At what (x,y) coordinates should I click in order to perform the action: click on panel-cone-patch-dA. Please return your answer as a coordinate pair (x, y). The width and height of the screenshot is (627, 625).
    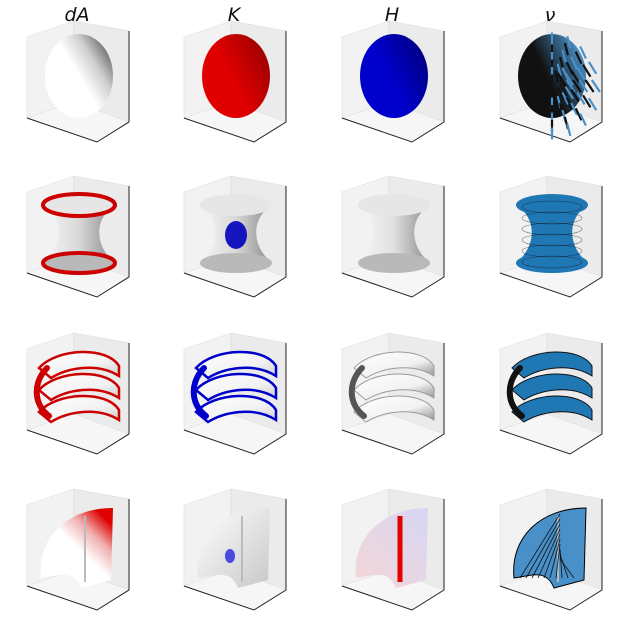
    Looking at the image, I should click on (78, 549).